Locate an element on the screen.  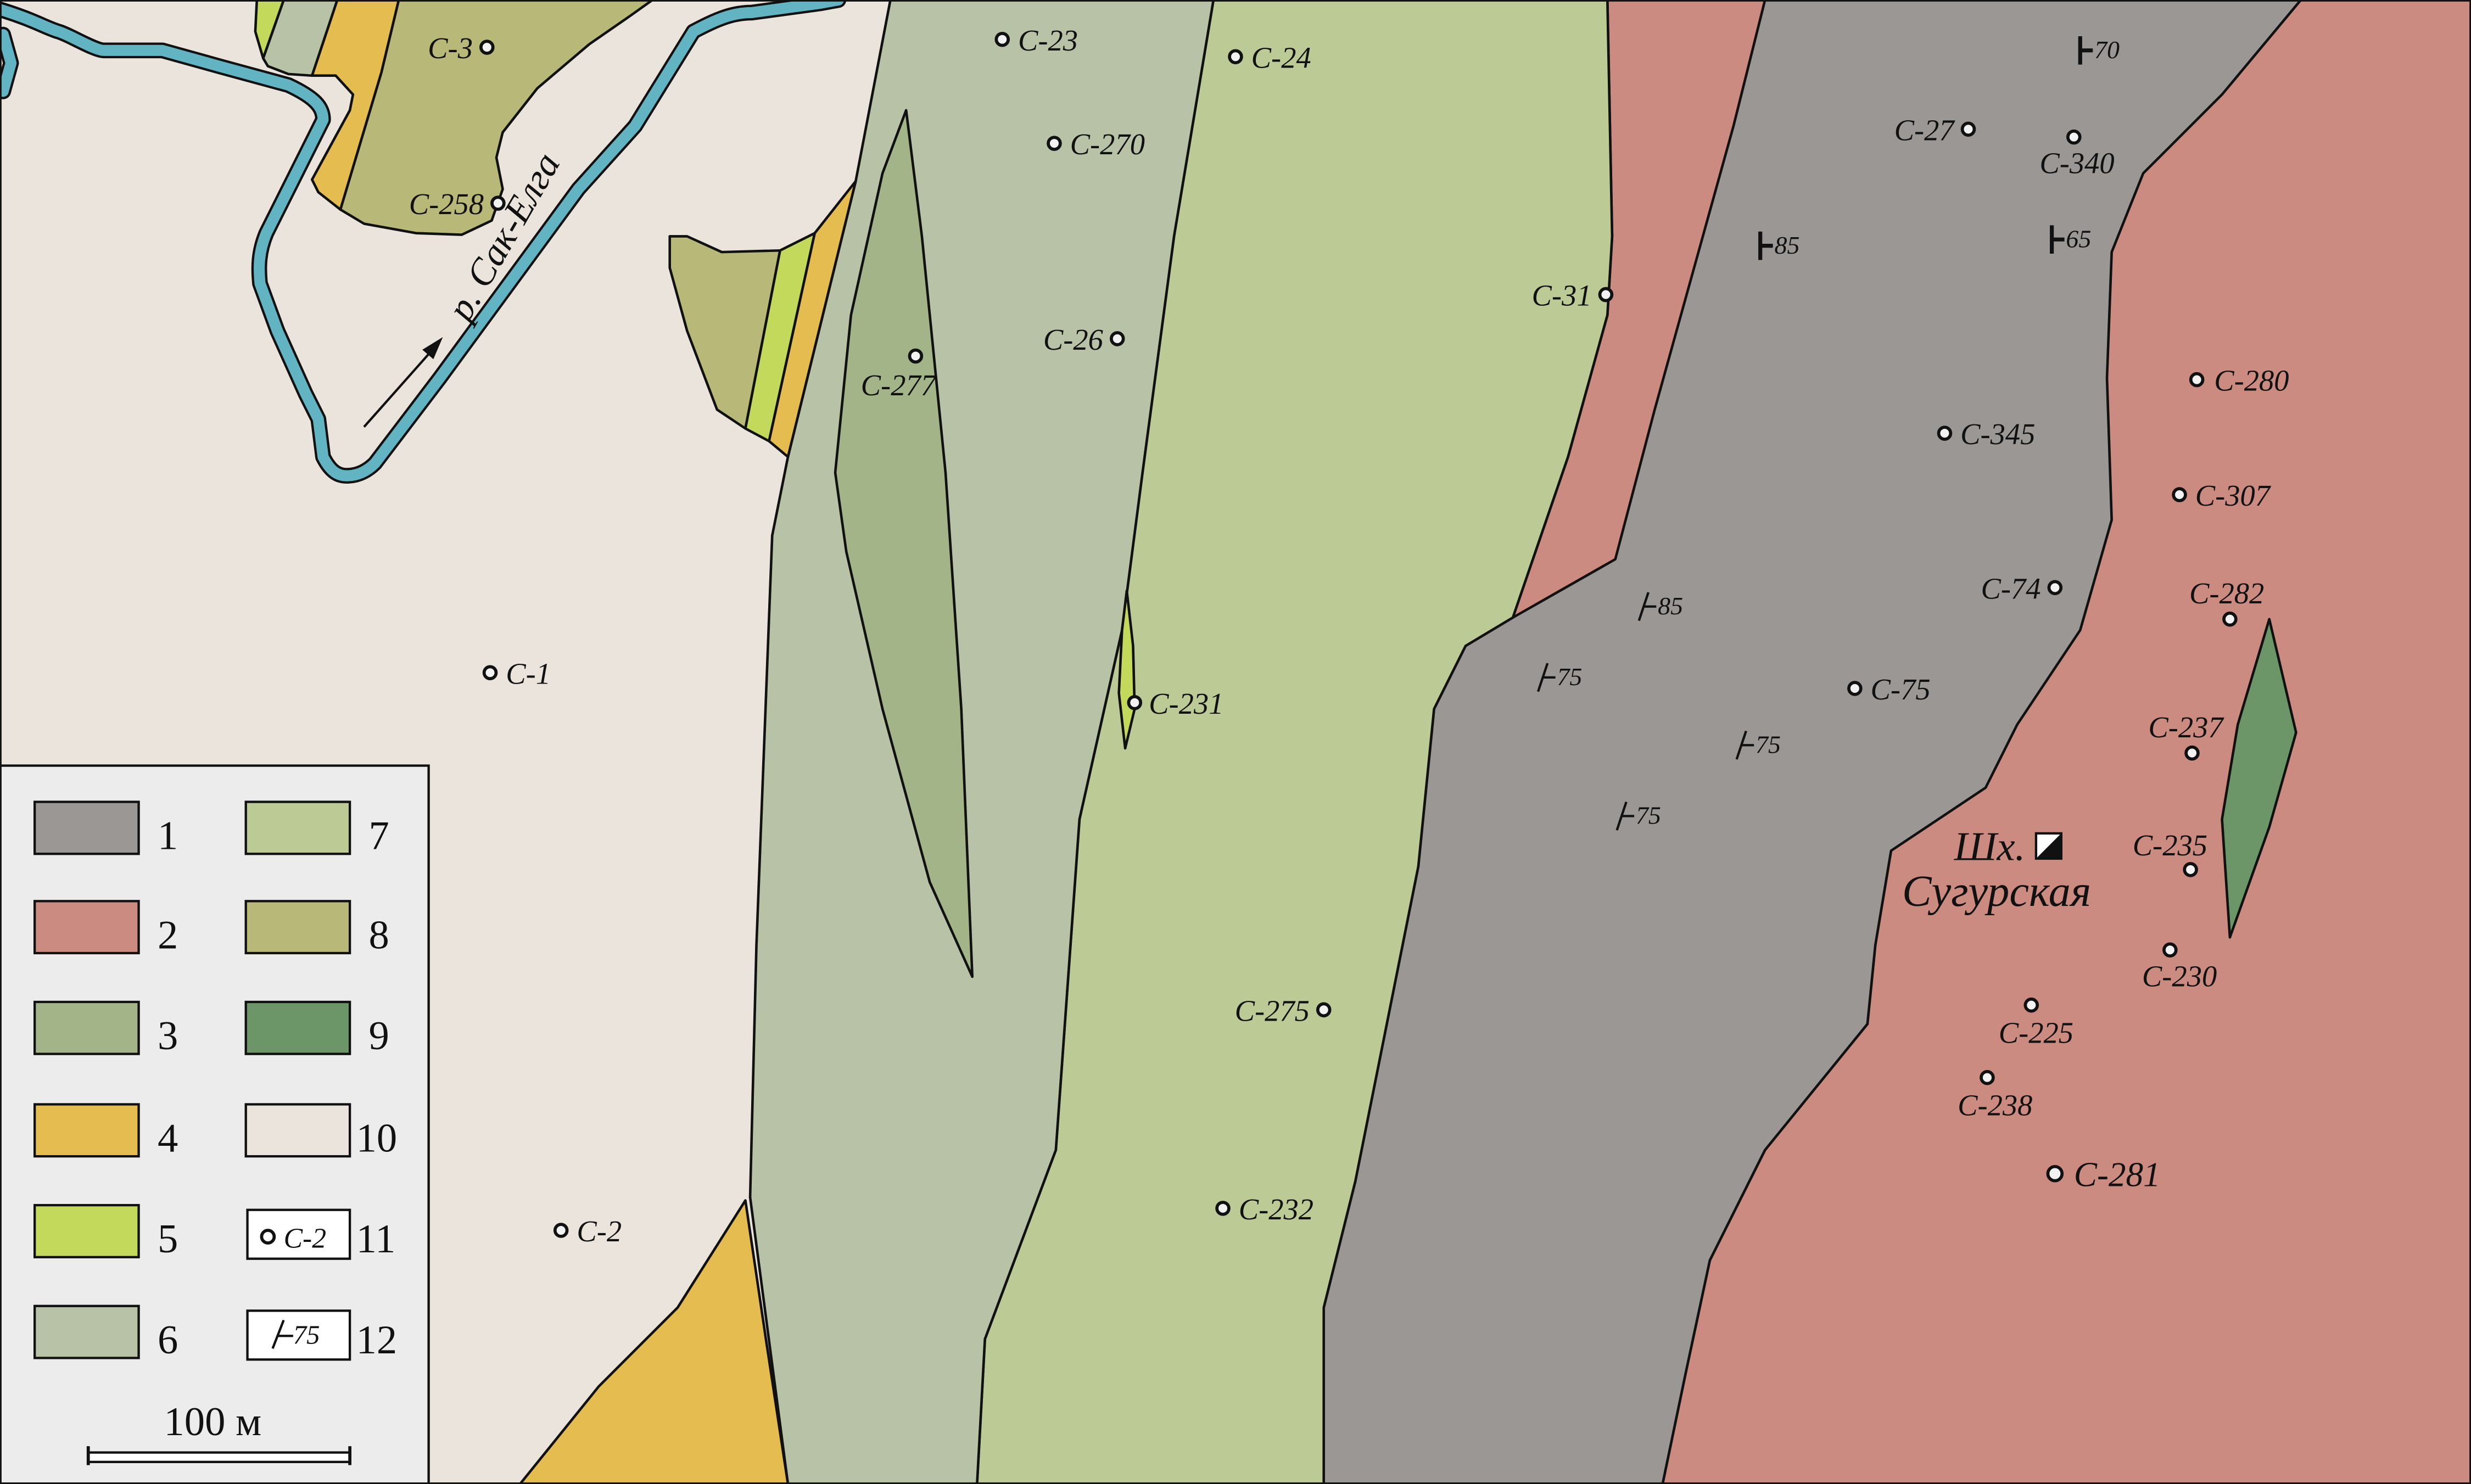
sample-point: С-307 is located at coordinates (2222, 495).